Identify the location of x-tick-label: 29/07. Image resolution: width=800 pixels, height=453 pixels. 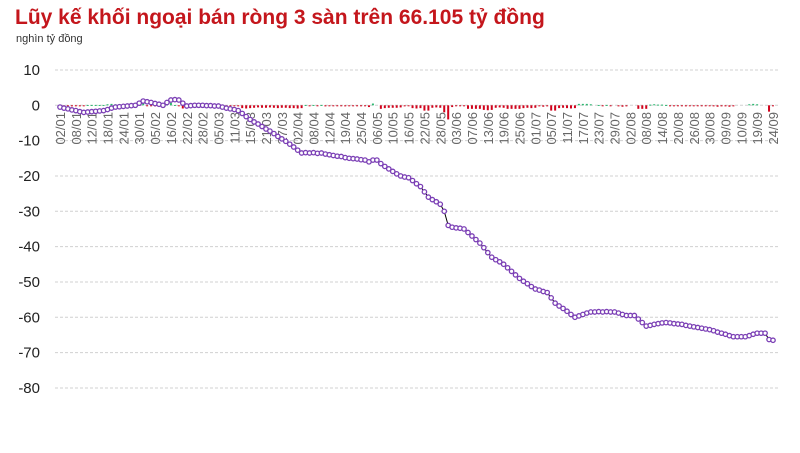
(615, 128).